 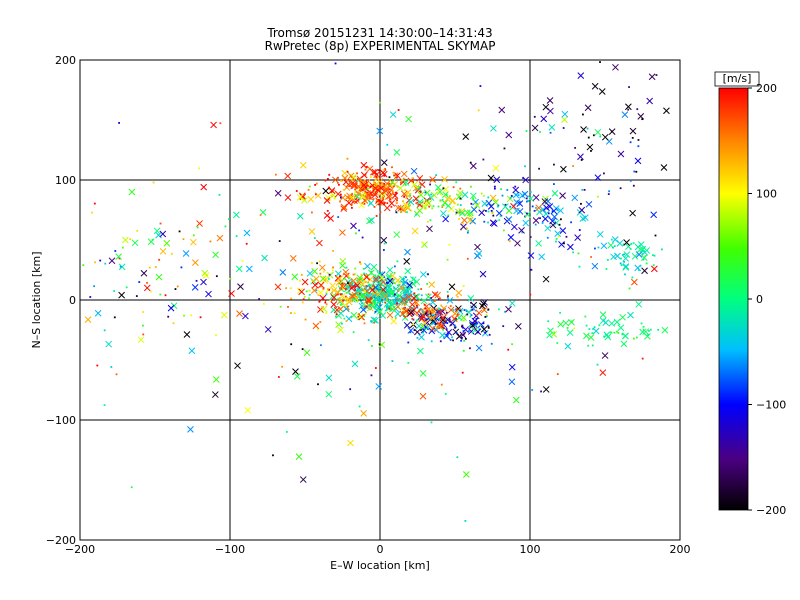 What do you see at coordinates (771, 510) in the screenshot?
I see `colorbar-tick-label: −200` at bounding box center [771, 510].